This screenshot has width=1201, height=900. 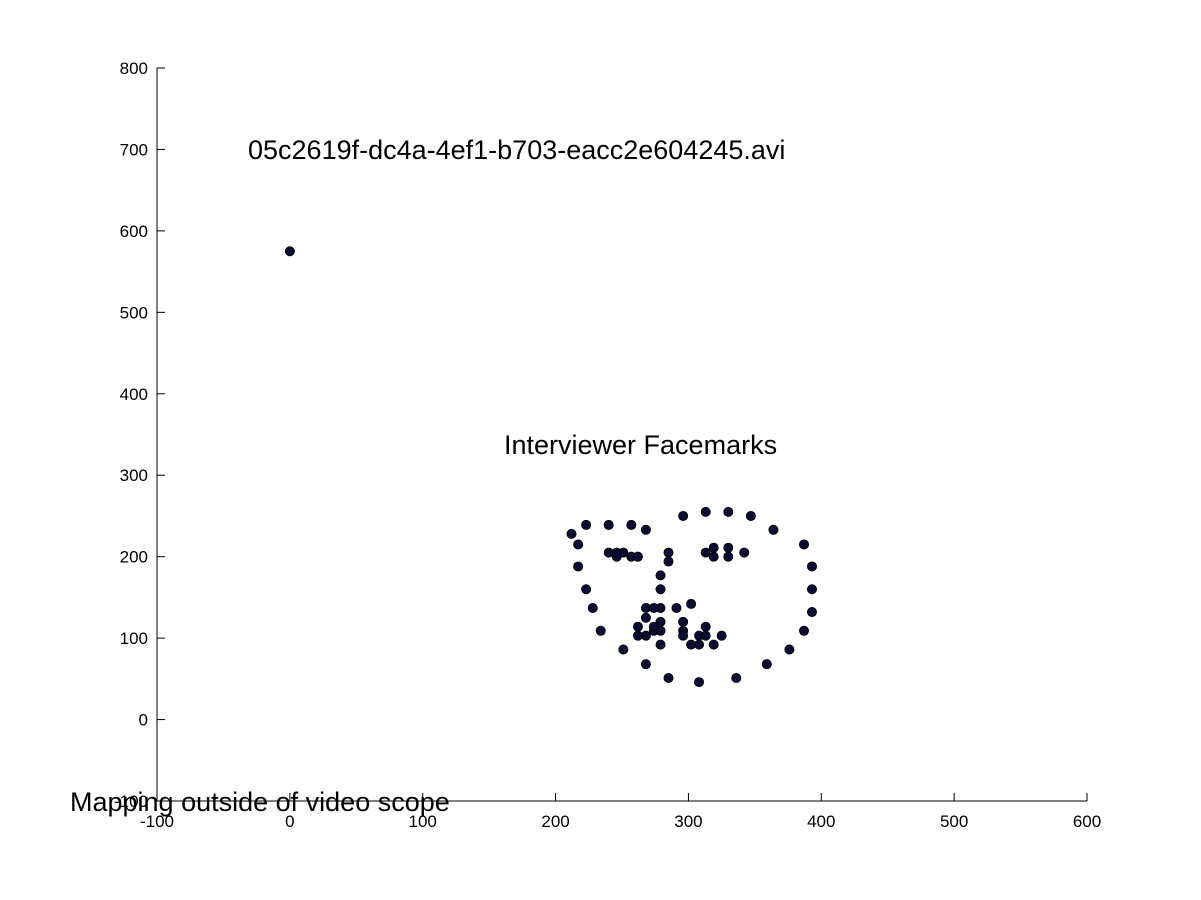 What do you see at coordinates (954, 821) in the screenshot?
I see `x-tick-label: 500` at bounding box center [954, 821].